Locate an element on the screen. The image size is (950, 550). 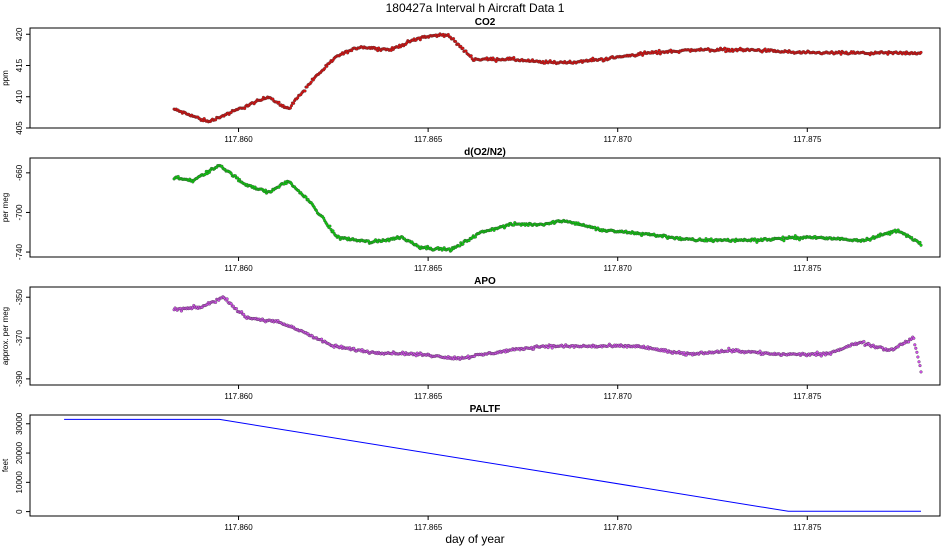
x-tick-label-paltf: 117.870 is located at coordinates (618, 527).